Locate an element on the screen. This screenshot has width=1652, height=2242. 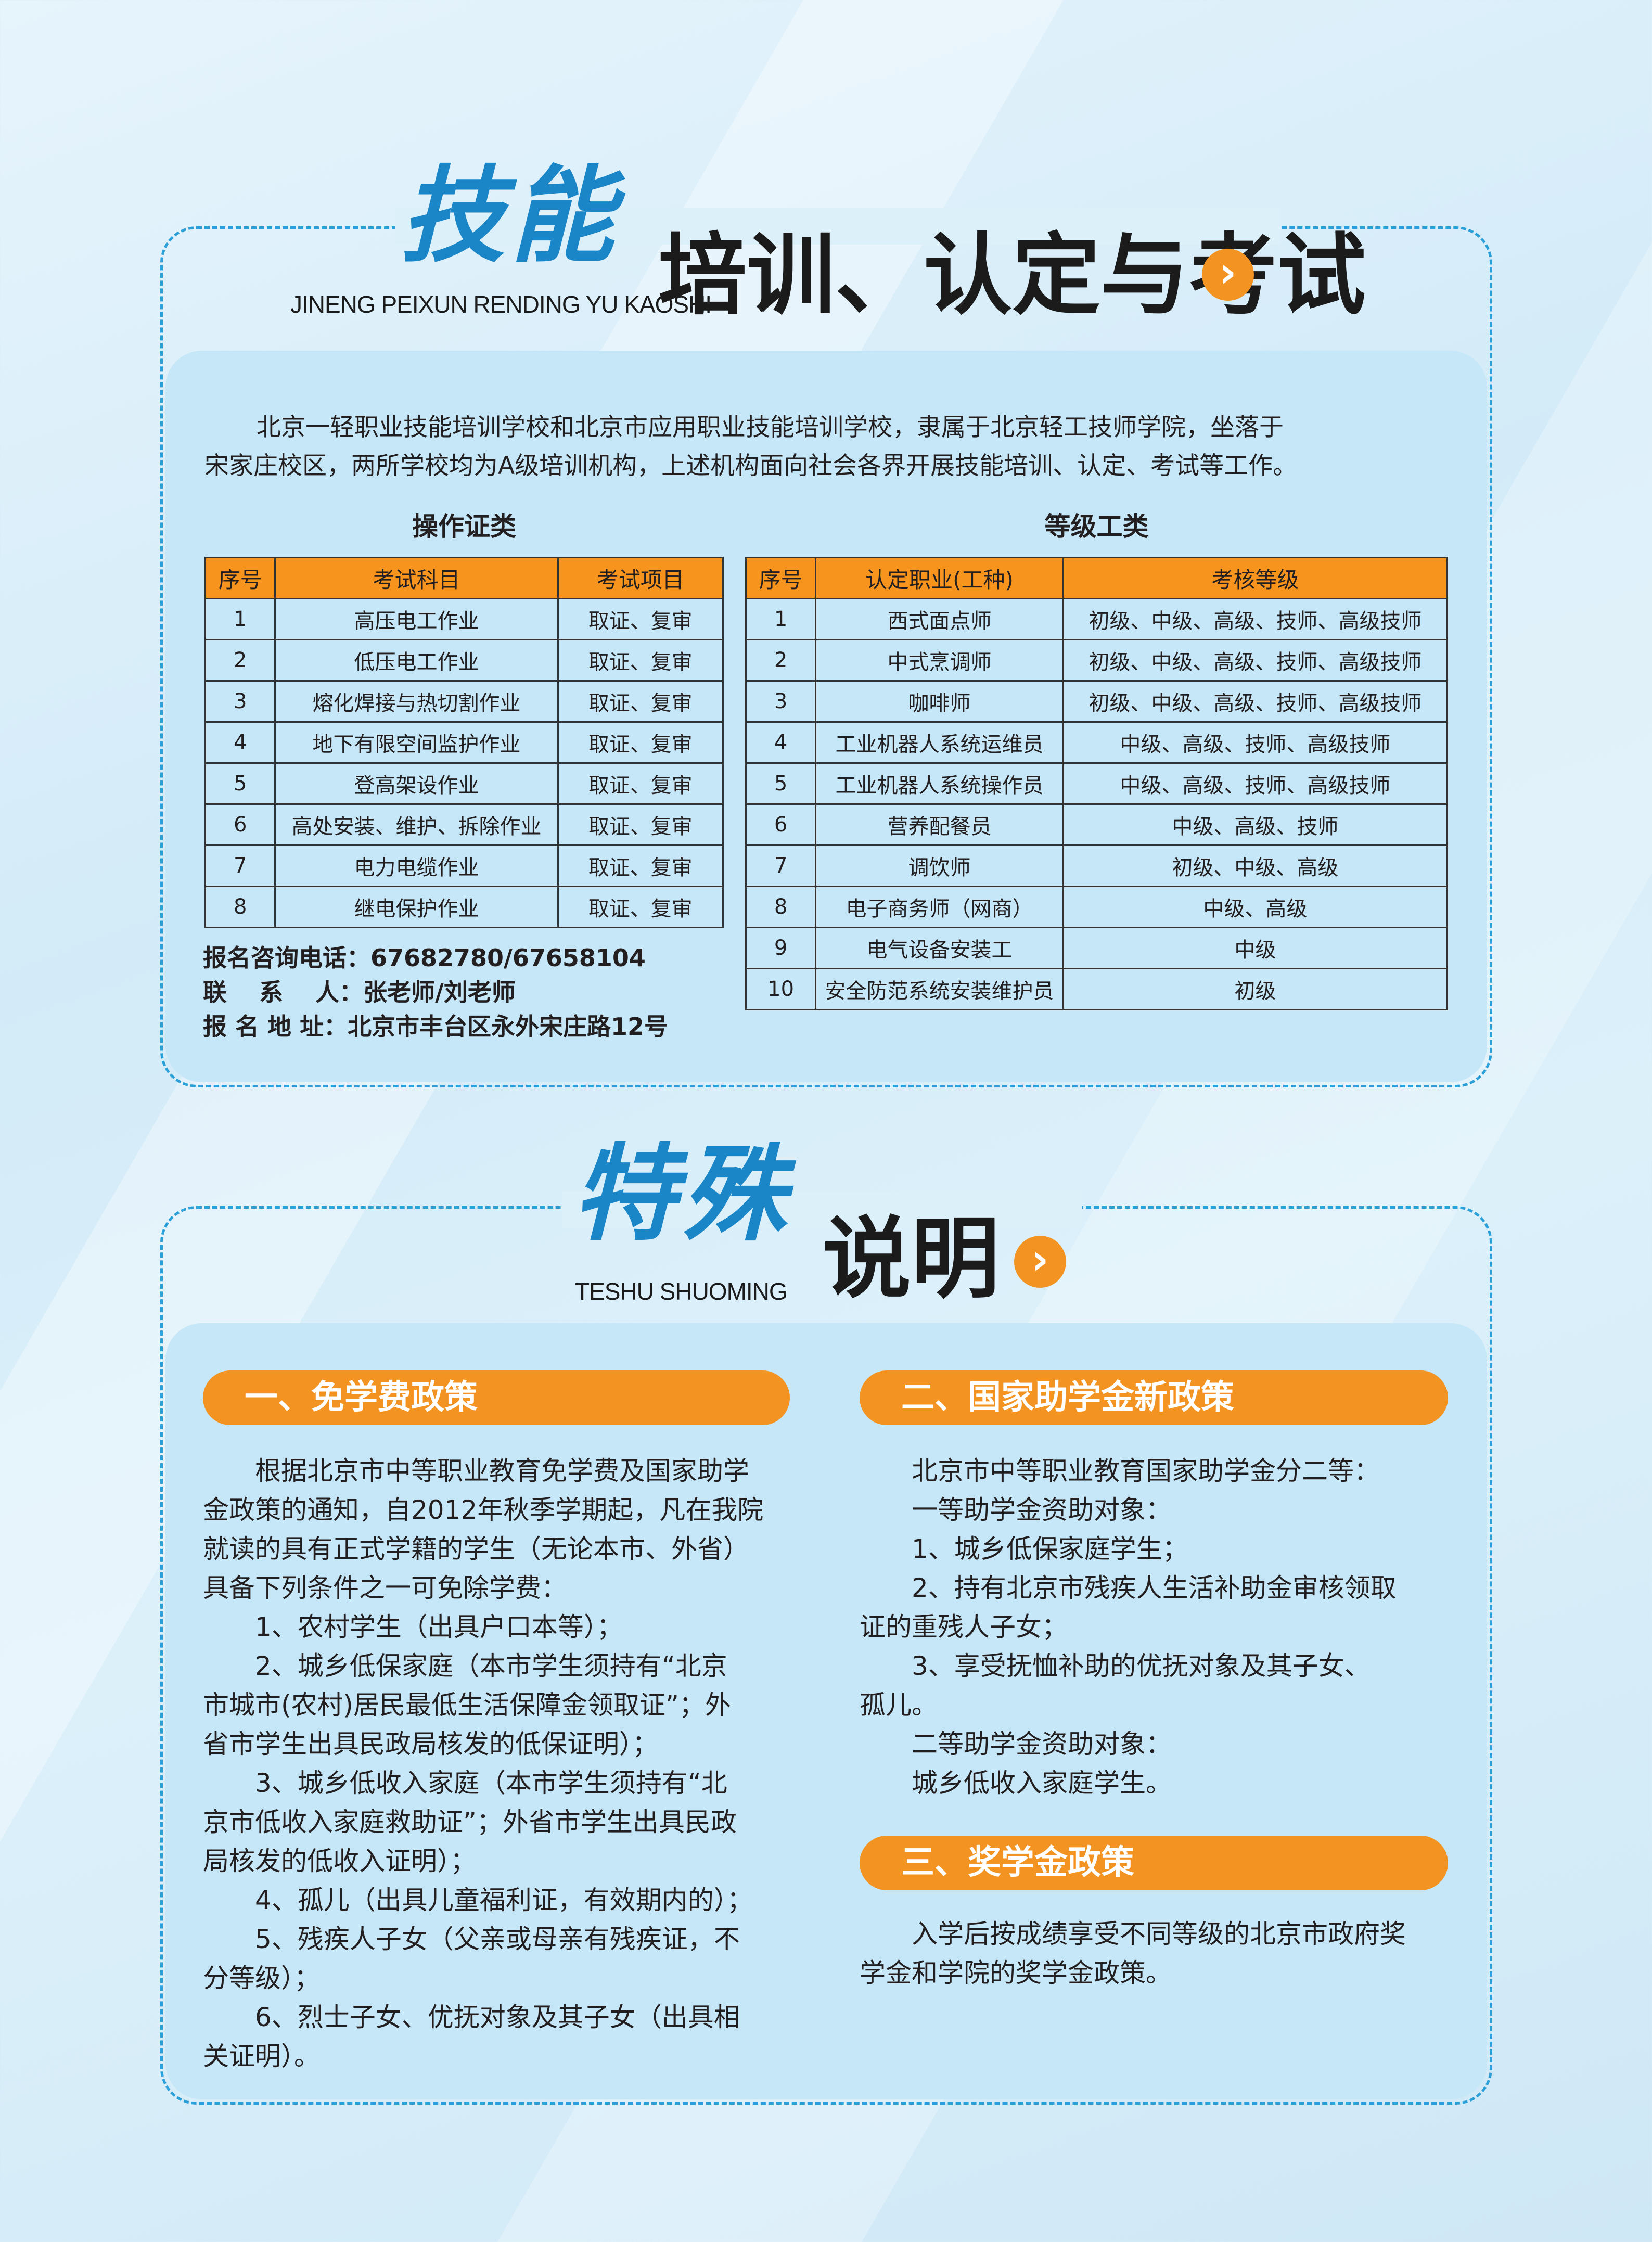
header-cell: 考试项目 is located at coordinates (640, 578).